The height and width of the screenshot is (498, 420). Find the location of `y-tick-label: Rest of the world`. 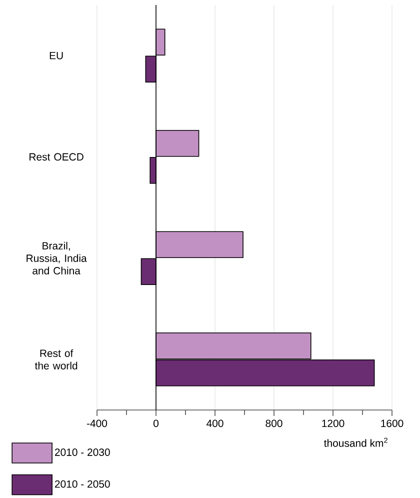

y-tick-label: Rest of the world is located at coordinates (56, 359).